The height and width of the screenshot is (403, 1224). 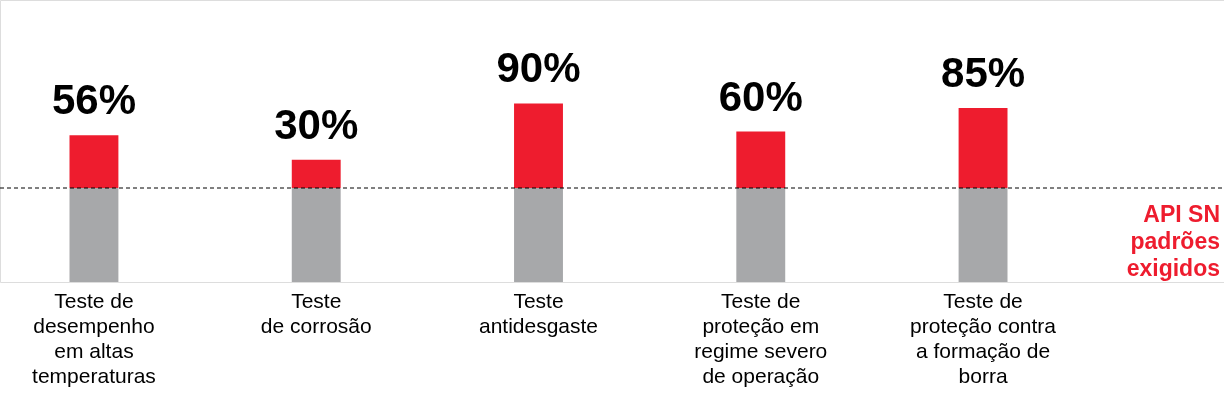 What do you see at coordinates (538, 68) in the screenshot?
I see `data-label: 90%` at bounding box center [538, 68].